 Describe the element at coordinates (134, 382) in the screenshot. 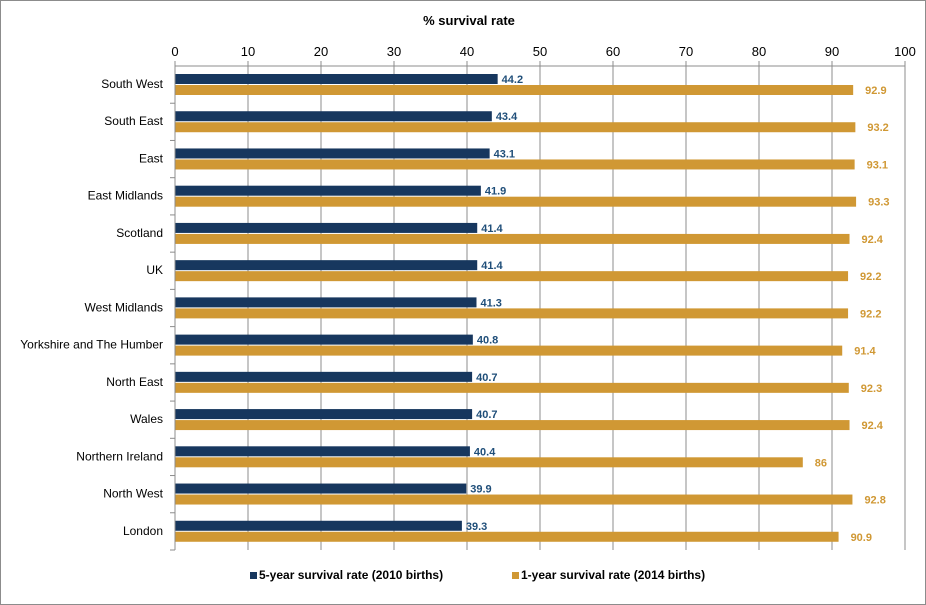

I see `category-label: North East` at that location.